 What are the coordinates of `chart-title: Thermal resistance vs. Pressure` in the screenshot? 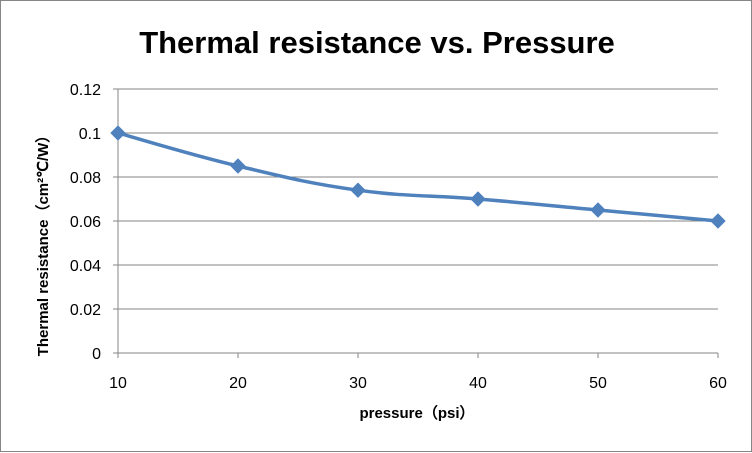 It's located at (377, 42).